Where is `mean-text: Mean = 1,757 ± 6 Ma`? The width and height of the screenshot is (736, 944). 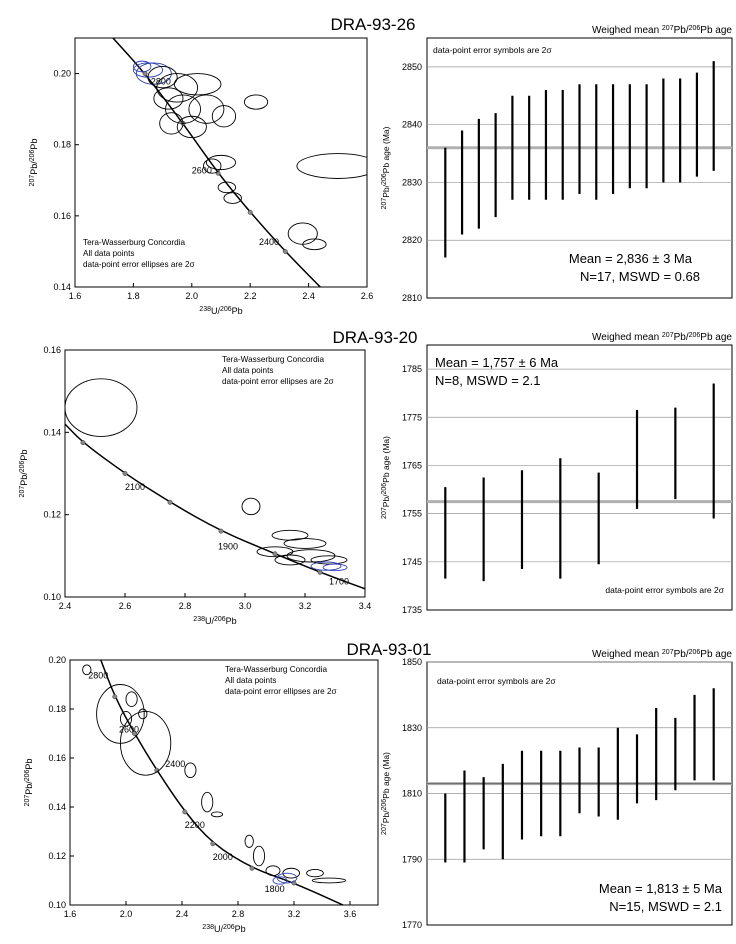
mean-text: Mean = 1,757 ± 6 Ma is located at coordinates (497, 362).